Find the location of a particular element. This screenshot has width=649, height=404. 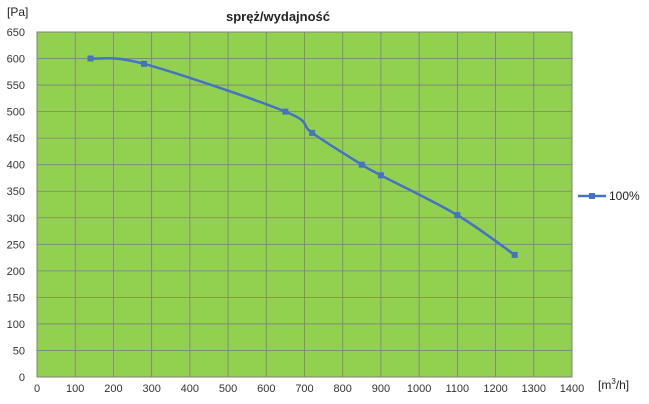

y-tick-label: 500 is located at coordinates (16, 113).